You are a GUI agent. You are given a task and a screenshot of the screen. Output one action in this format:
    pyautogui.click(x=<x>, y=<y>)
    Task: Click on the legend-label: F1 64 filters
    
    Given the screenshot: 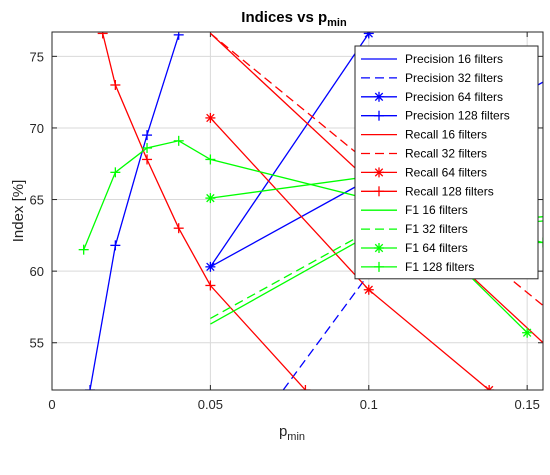 What is the action you would take?
    pyautogui.click(x=436, y=248)
    